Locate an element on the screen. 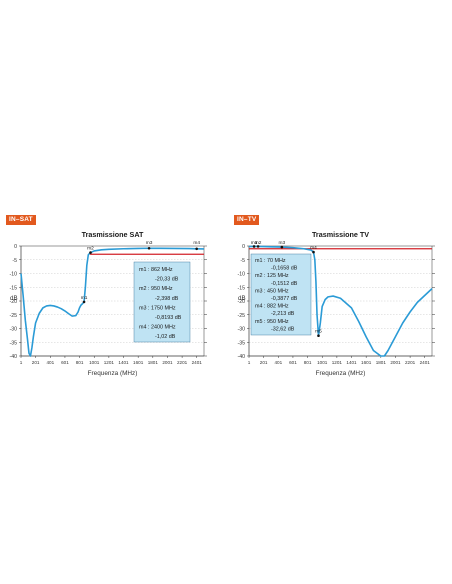 The image size is (452, 584). marker-table-value: -0,3877 dB is located at coordinates (284, 299).